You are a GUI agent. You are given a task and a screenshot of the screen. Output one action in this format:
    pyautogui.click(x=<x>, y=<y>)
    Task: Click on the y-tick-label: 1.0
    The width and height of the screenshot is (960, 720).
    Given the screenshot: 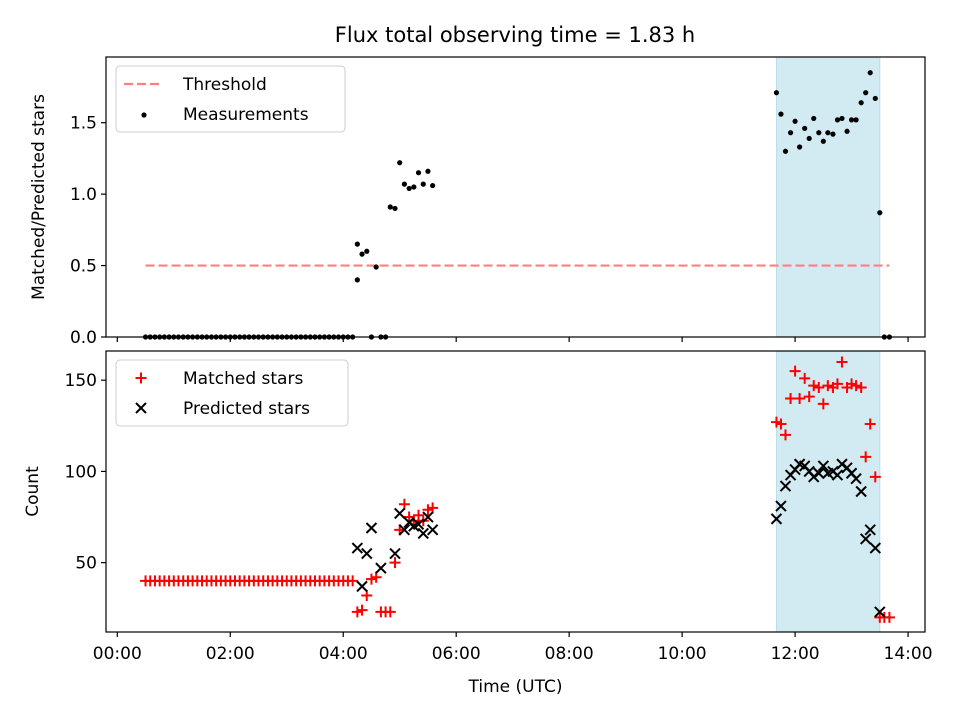 What is the action you would take?
    pyautogui.click(x=83, y=195)
    